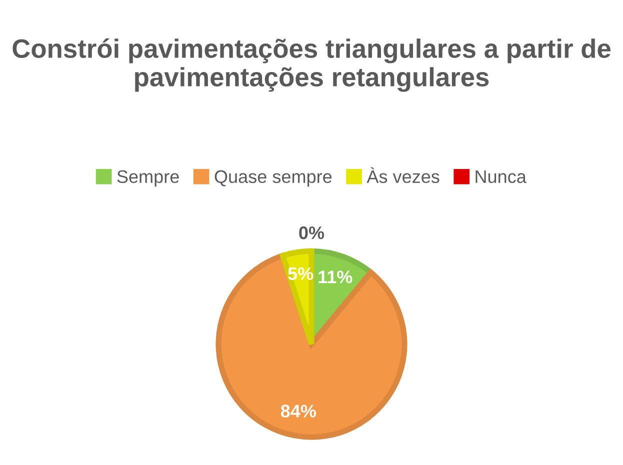 This screenshot has width=623, height=465. What do you see at coordinates (311, 233) in the screenshot?
I see `text: 0%` at bounding box center [311, 233].